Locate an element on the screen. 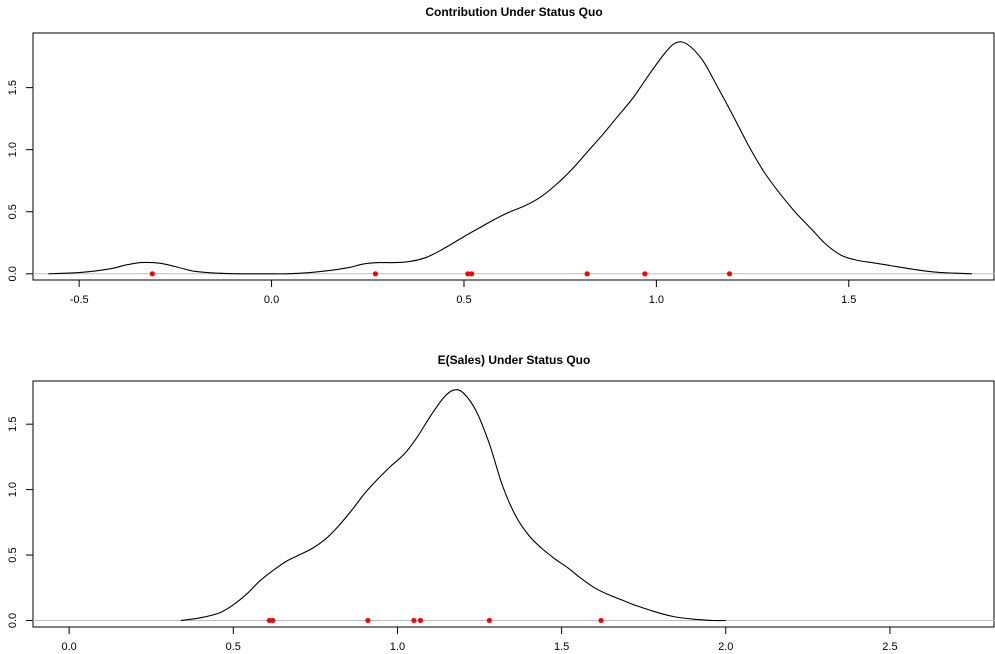  x-tick-label: -0.5 is located at coordinates (79, 300).